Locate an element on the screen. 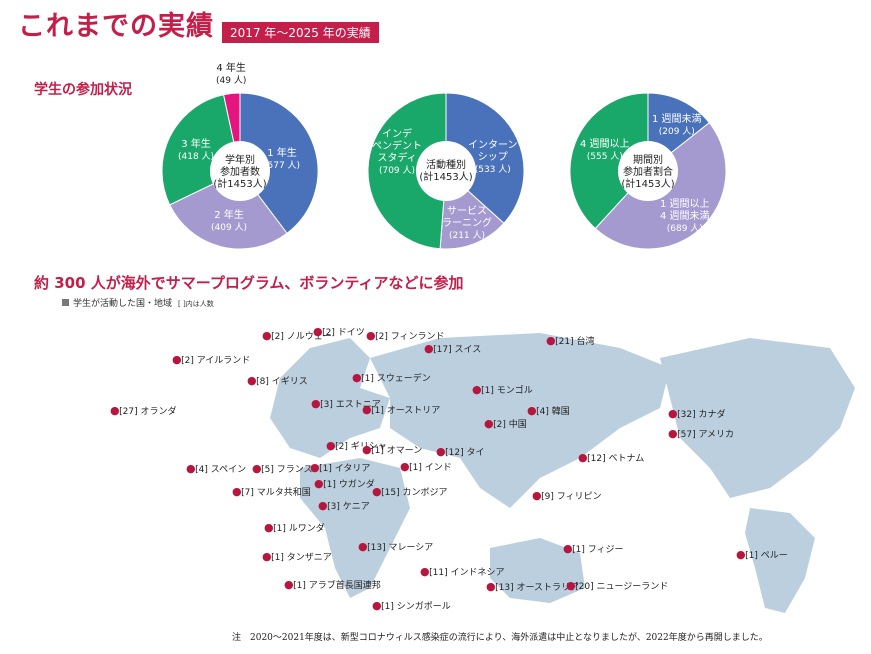 The width and height of the screenshot is (871, 654). pie-center-grade: 学年別 参加者数 (計1453人) is located at coordinates (240, 173).